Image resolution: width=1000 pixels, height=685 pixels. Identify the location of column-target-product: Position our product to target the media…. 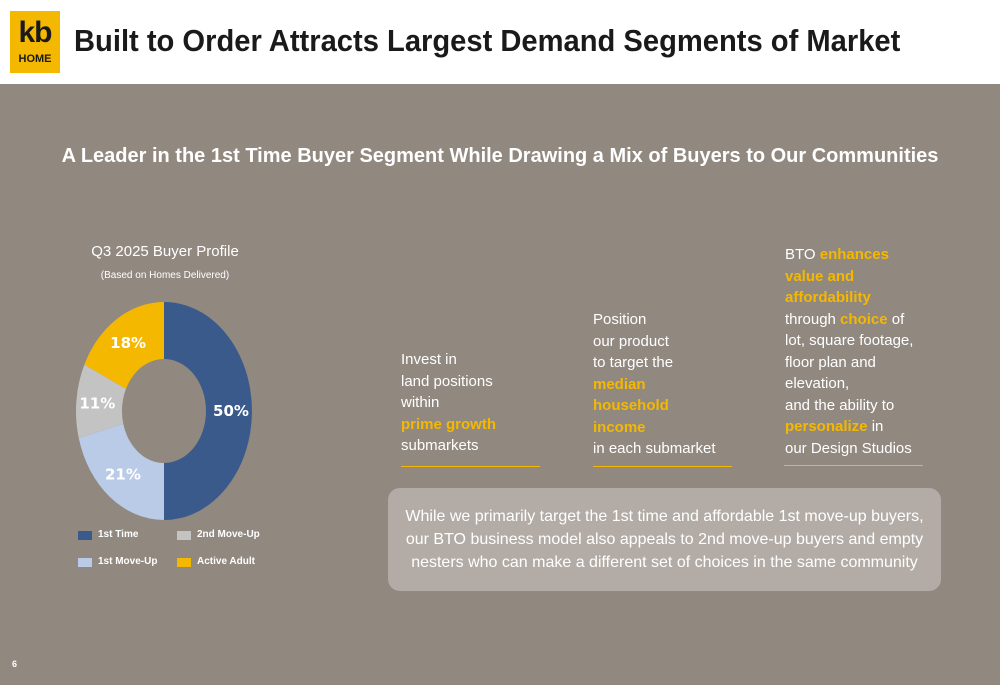
(654, 384).